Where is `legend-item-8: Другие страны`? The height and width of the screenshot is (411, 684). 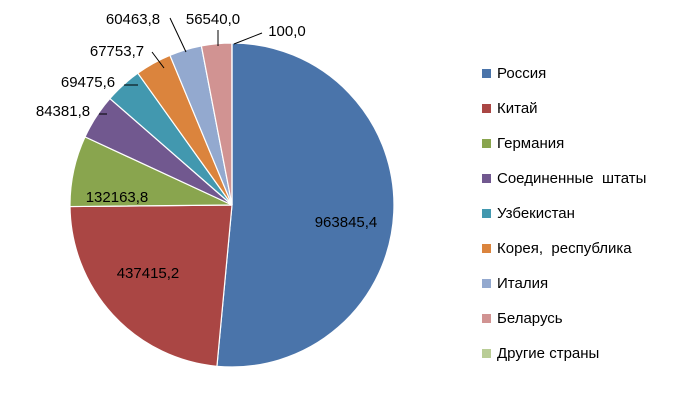 legend-item-8: Другие страны is located at coordinates (582, 353).